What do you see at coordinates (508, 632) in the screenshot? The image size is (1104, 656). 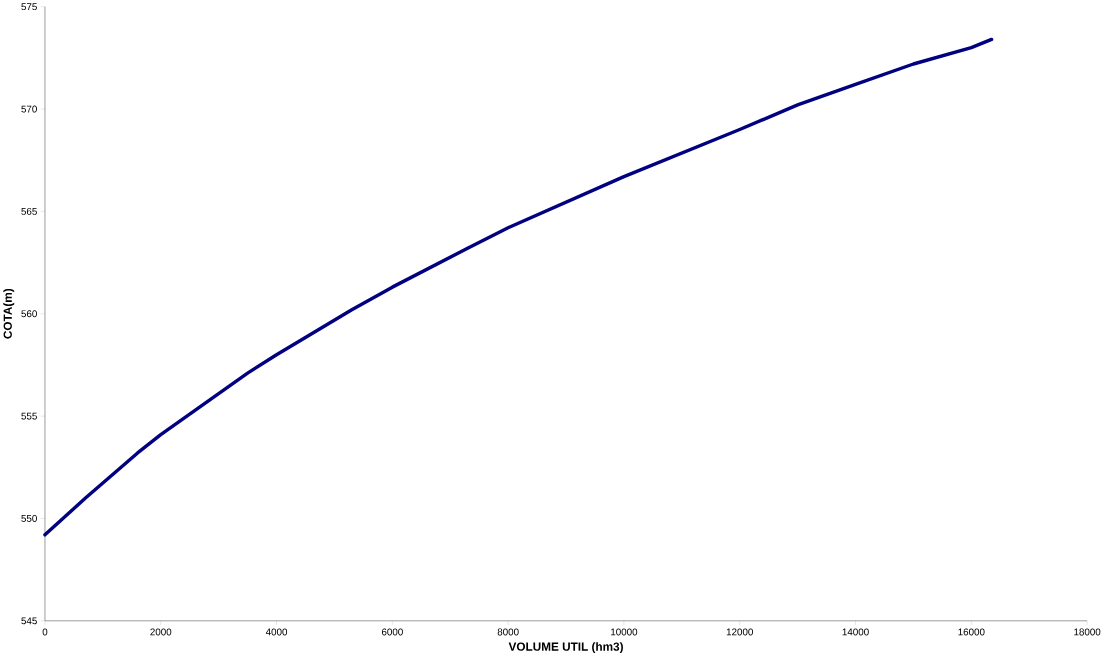 I see `x-tick-label: 8000` at bounding box center [508, 632].